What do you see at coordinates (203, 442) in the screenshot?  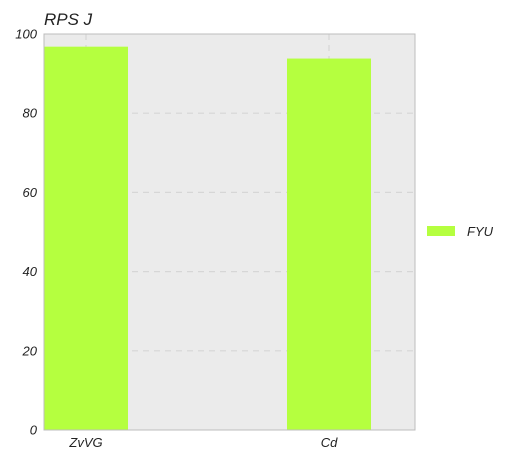 I see `x-axis: ZvVG Cd` at bounding box center [203, 442].